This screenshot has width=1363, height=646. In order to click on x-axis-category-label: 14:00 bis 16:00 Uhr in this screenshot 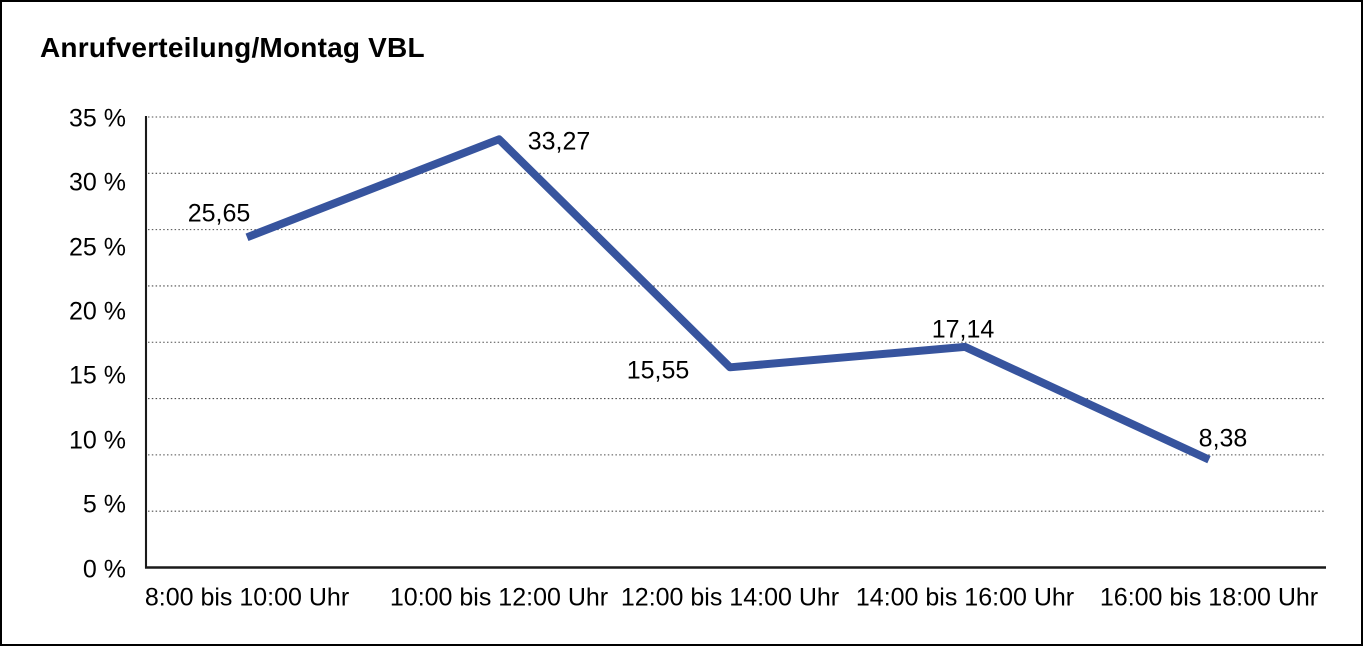, I will do `click(965, 597)`.